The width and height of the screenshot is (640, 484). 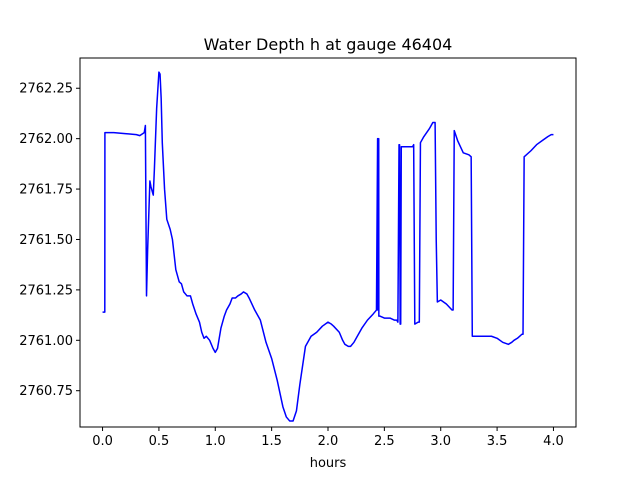 I want to click on x-tick-label: 3.0, so click(x=440, y=441).